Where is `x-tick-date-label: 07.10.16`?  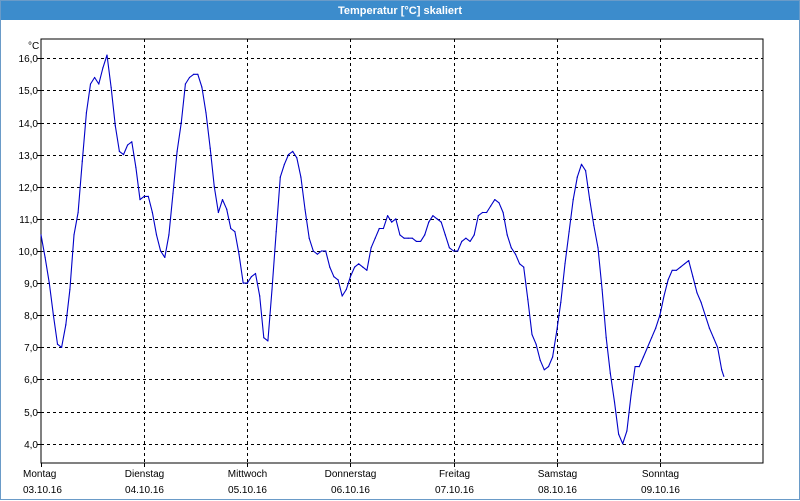
x-tick-date-label: 07.10.16 is located at coordinates (454, 490).